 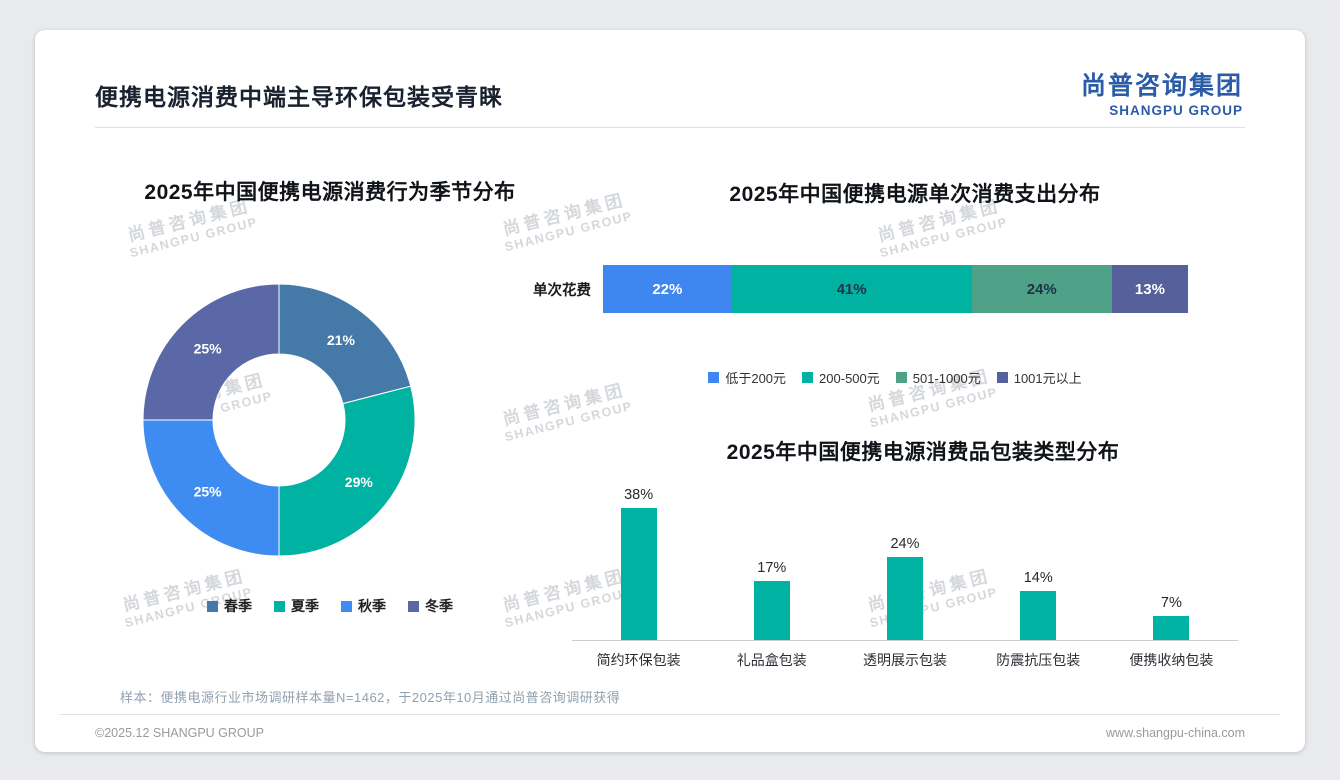 I want to click on legend-item: 秋季, so click(x=363, y=606).